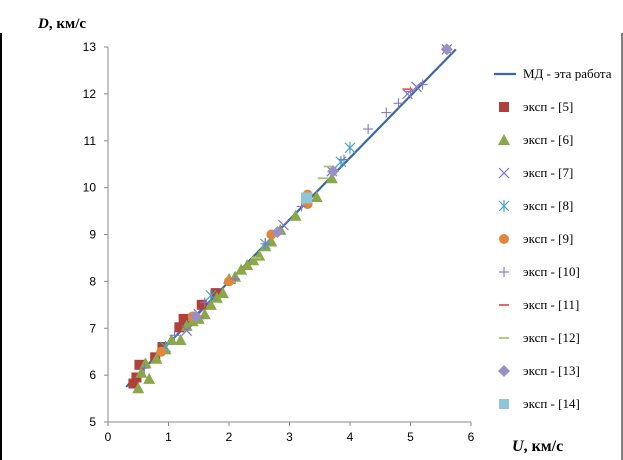  What do you see at coordinates (410, 437) in the screenshot?
I see `x-tick-label: 5` at bounding box center [410, 437].